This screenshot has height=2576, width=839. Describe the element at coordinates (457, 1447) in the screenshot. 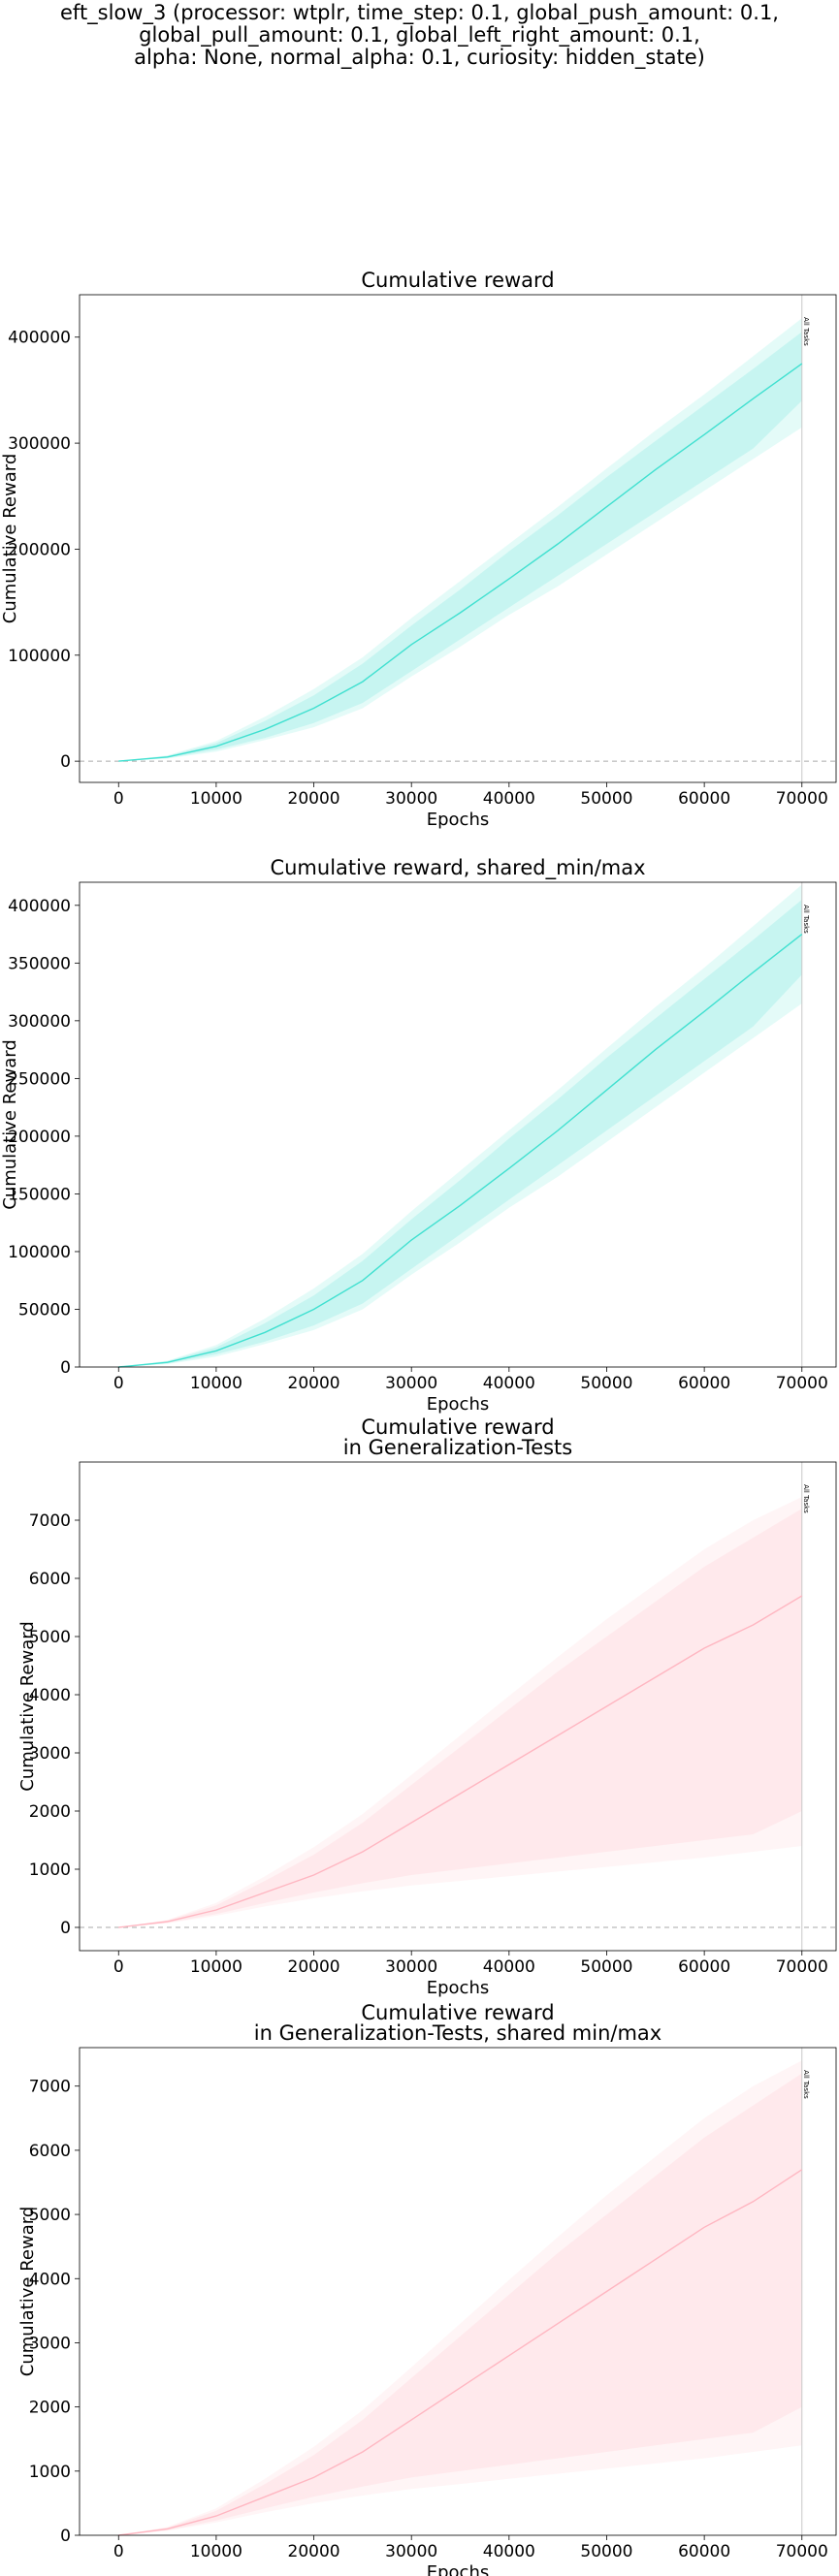

I see `chart-title: in Generalization-Tests` at that location.